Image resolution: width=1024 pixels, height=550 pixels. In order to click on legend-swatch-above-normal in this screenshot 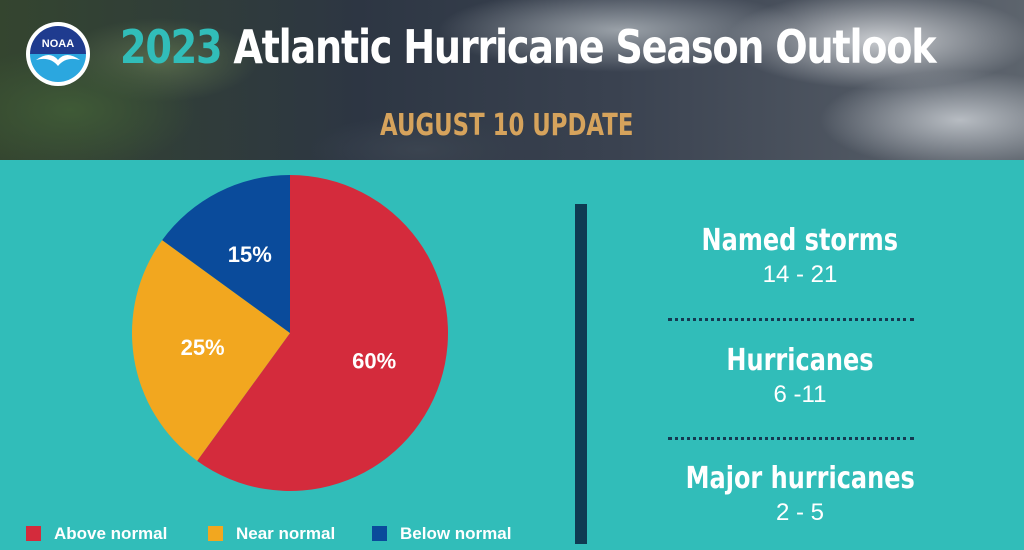, I will do `click(33, 533)`.